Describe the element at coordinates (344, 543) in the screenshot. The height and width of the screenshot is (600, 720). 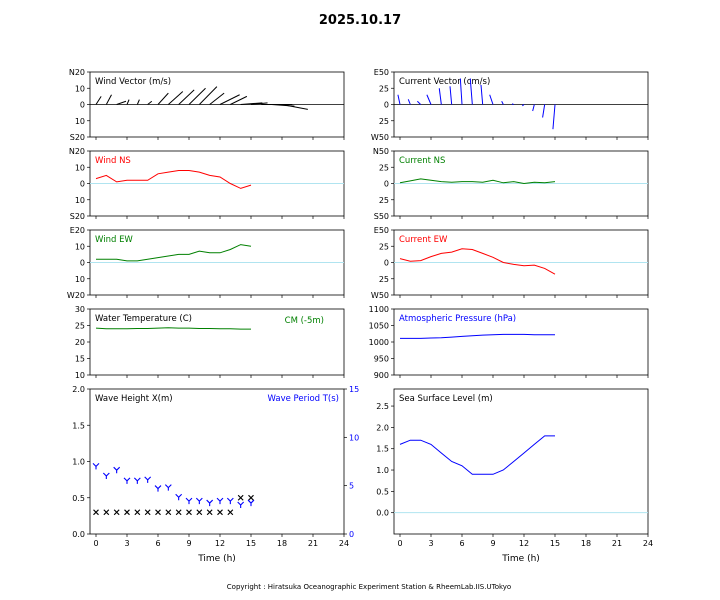
I see `x-tick-label: 24` at that location.